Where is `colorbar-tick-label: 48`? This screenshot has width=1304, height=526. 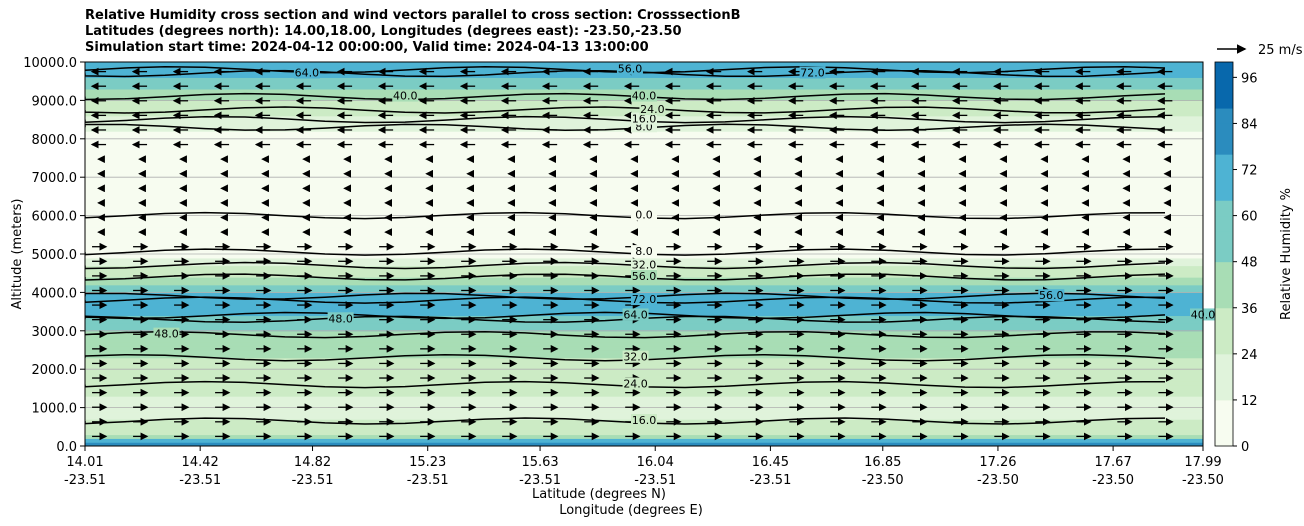
colorbar-tick-label: 48 is located at coordinates (1249, 263).